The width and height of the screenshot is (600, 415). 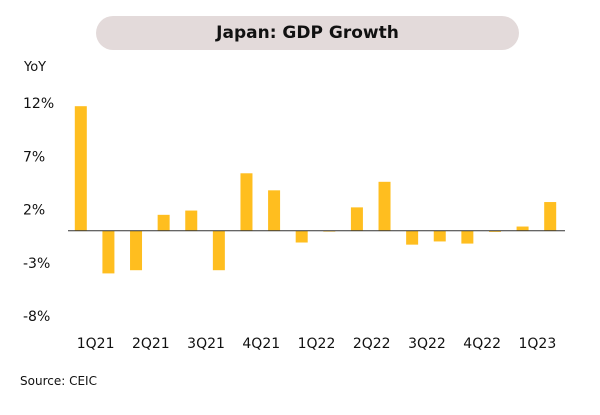 I want to click on x-tick-label: 2Q22, so click(x=372, y=344).